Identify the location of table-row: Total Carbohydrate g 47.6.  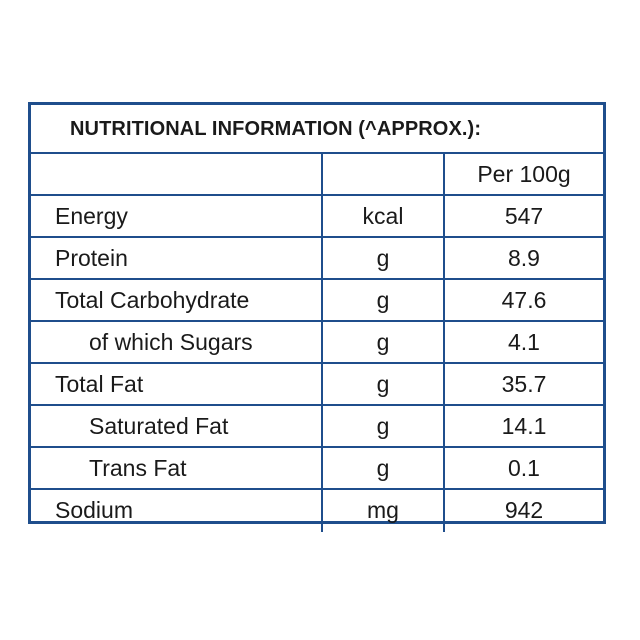
(317, 301).